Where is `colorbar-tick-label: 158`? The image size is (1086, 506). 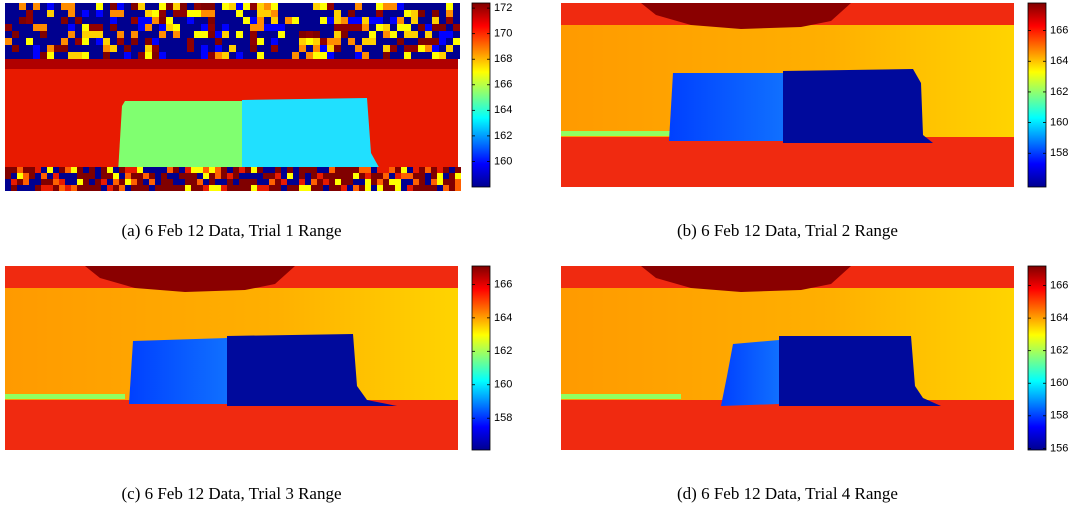
colorbar-tick-label: 158 is located at coordinates (1059, 153).